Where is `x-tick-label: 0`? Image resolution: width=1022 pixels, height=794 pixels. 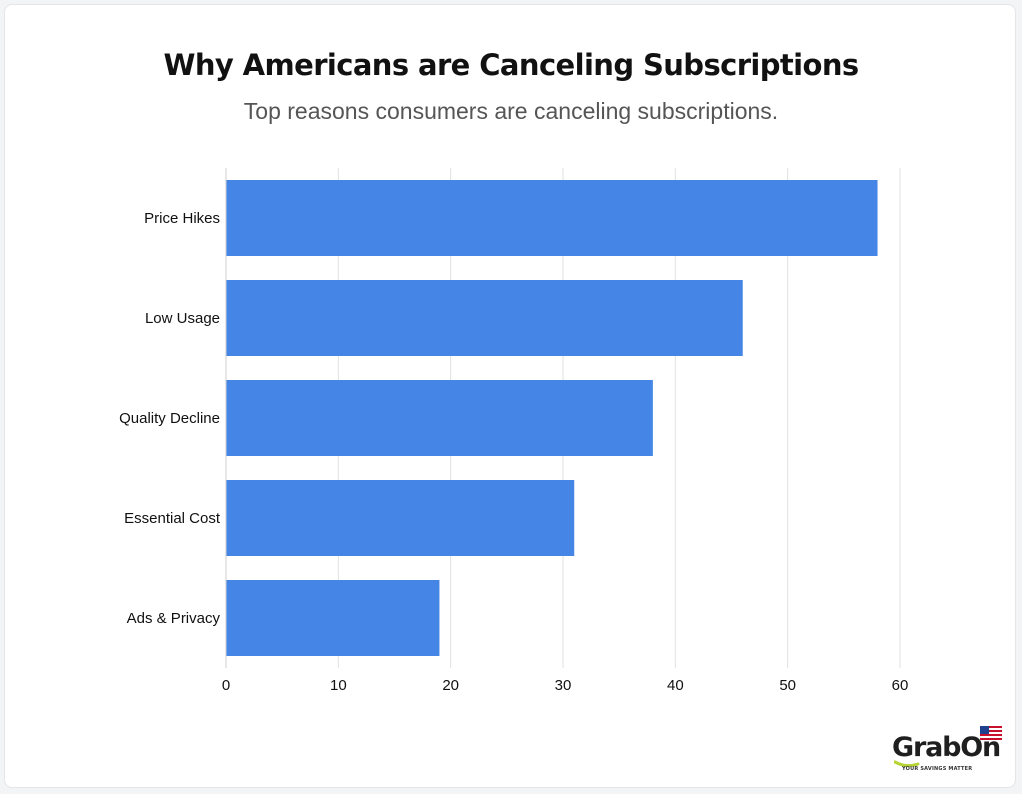 x-tick-label: 0 is located at coordinates (226, 685).